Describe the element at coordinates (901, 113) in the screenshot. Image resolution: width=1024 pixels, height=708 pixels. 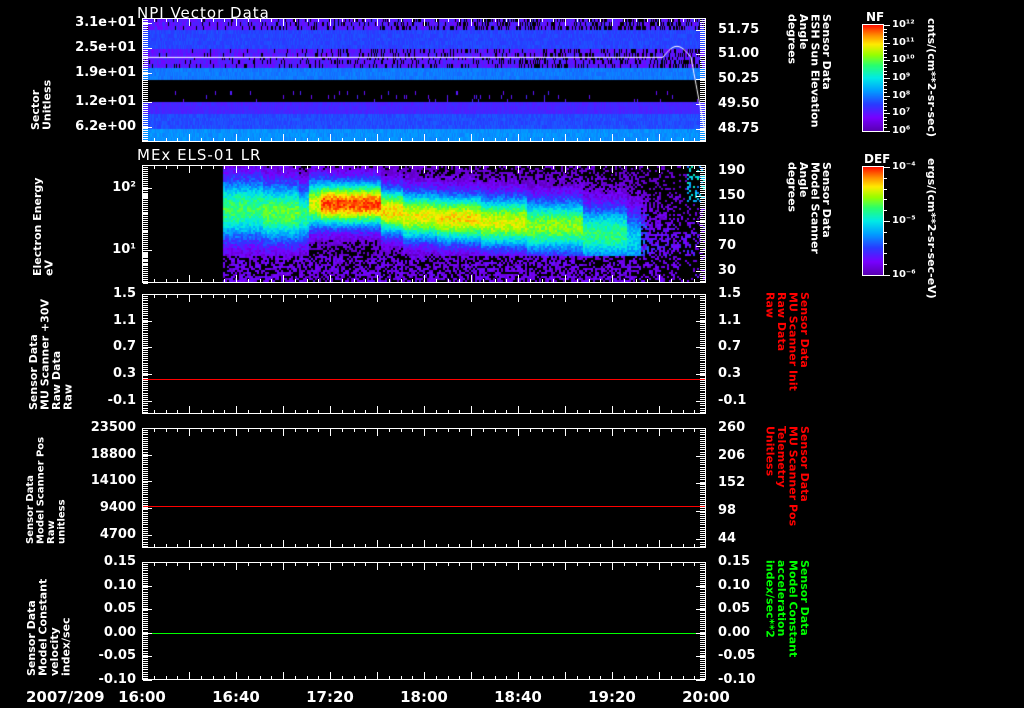
I see `colorbar-nf-tick-label: 10⁷` at that location.